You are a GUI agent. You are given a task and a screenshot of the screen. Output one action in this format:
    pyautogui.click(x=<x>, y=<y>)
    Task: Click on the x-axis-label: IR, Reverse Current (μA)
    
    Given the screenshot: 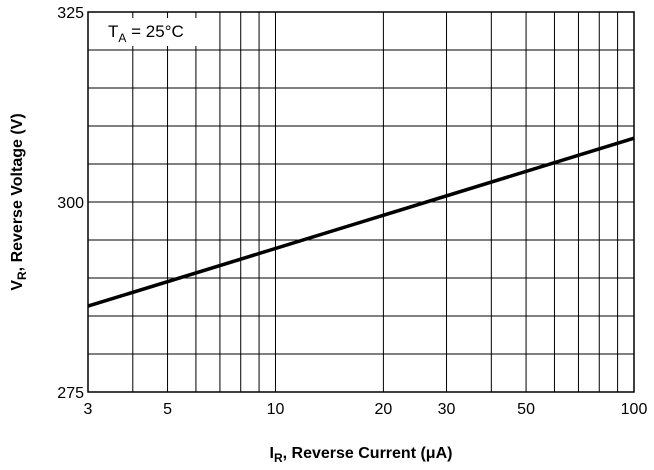 What is the action you would take?
    pyautogui.click(x=361, y=455)
    